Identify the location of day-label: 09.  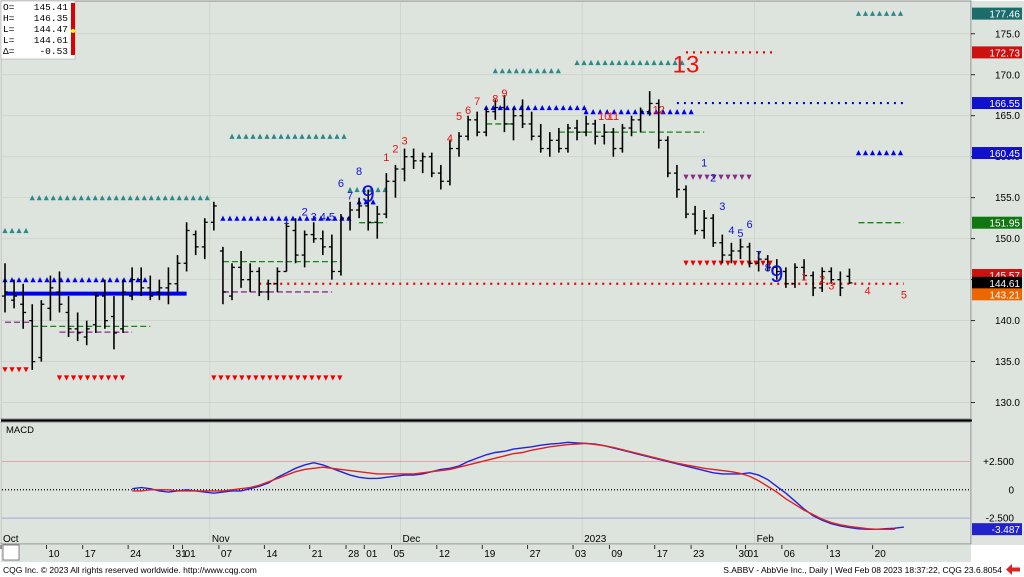
(617, 554).